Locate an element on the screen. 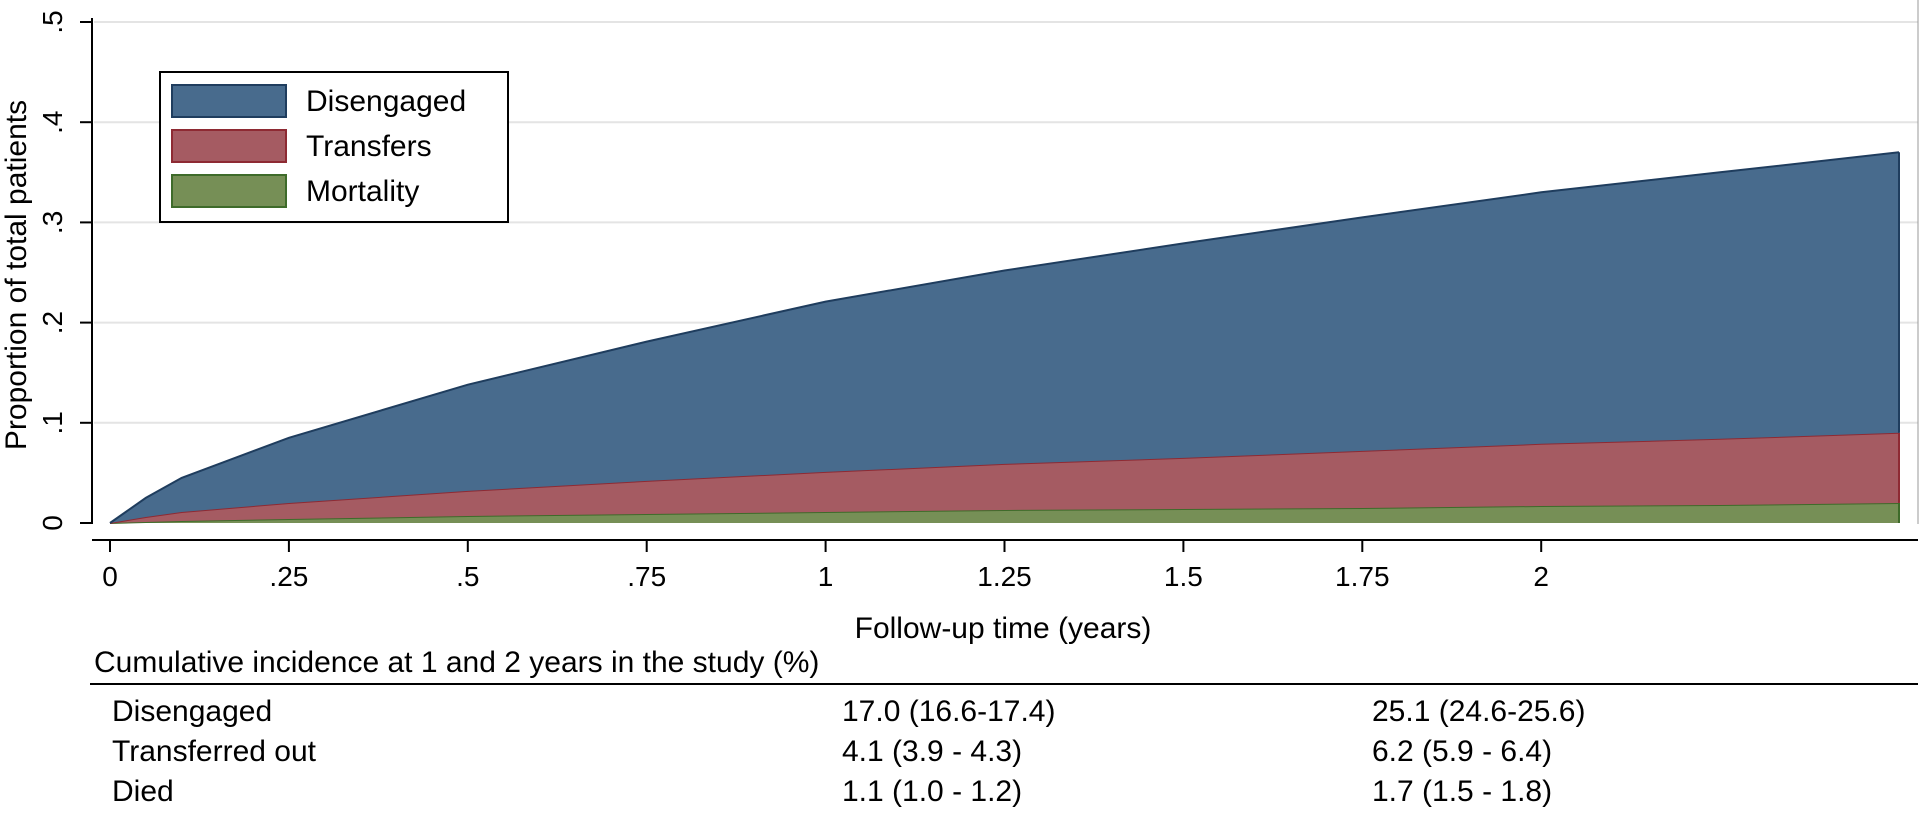 This screenshot has height=817, width=1920. x-tick-label: 1.25 is located at coordinates (1004, 576).